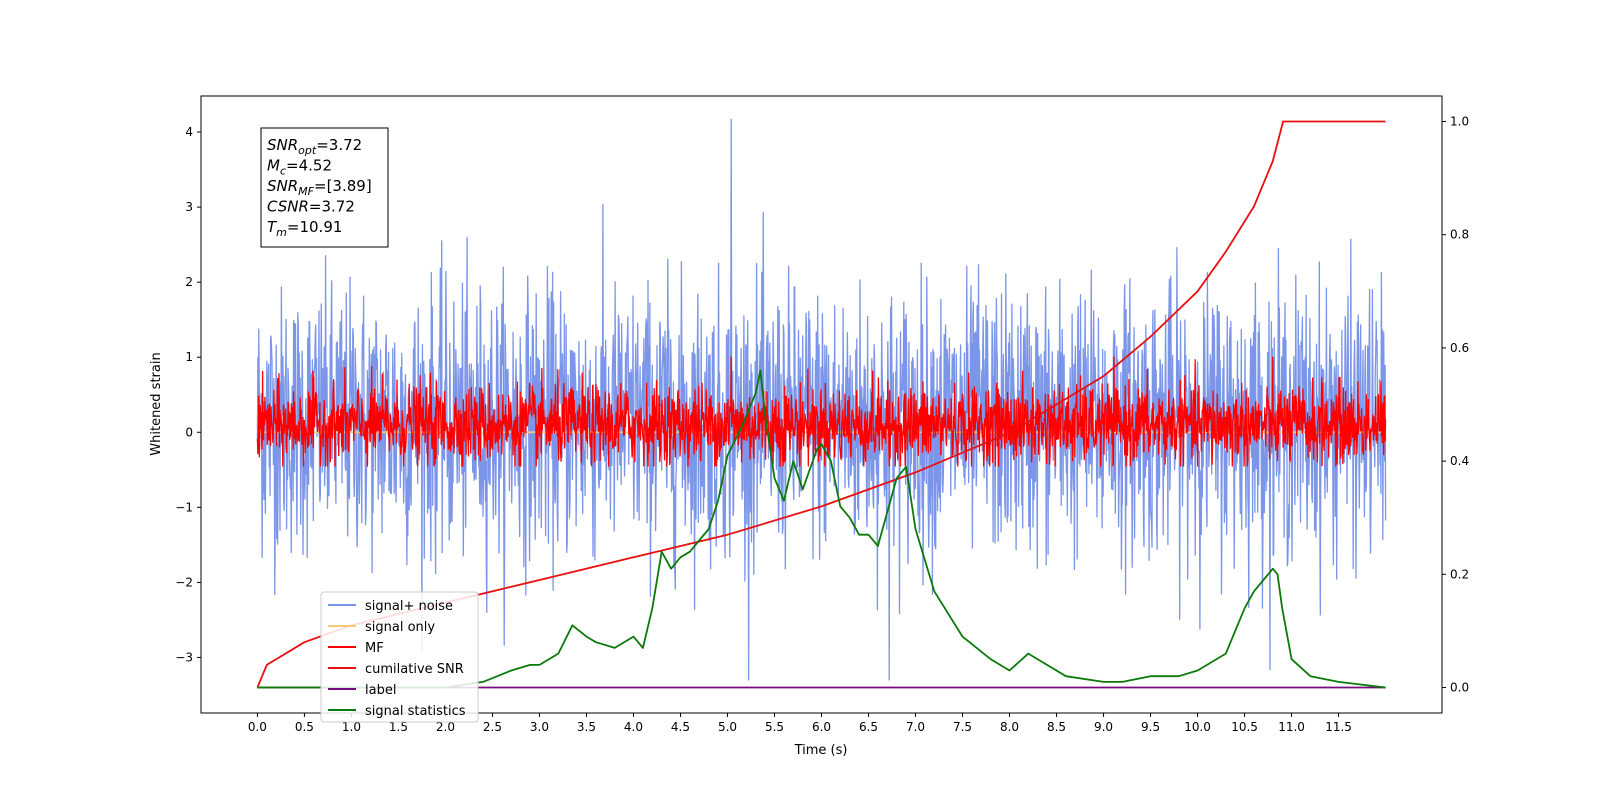 The image size is (1600, 800). I want to click on legend-label-mf: MF, so click(374, 648).